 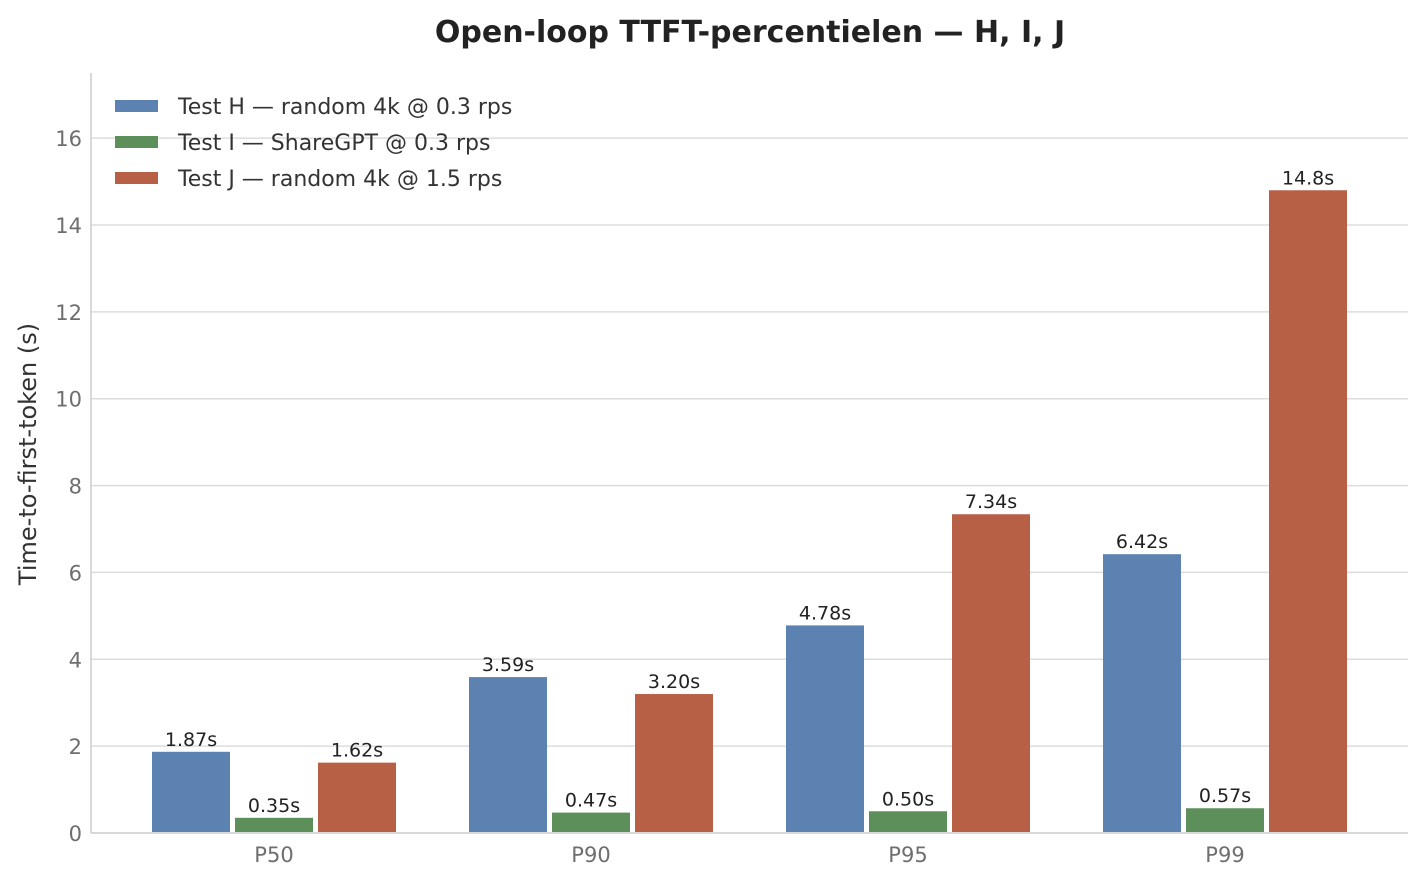 I want to click on bar-value-label: 1.87s, so click(x=191, y=740).